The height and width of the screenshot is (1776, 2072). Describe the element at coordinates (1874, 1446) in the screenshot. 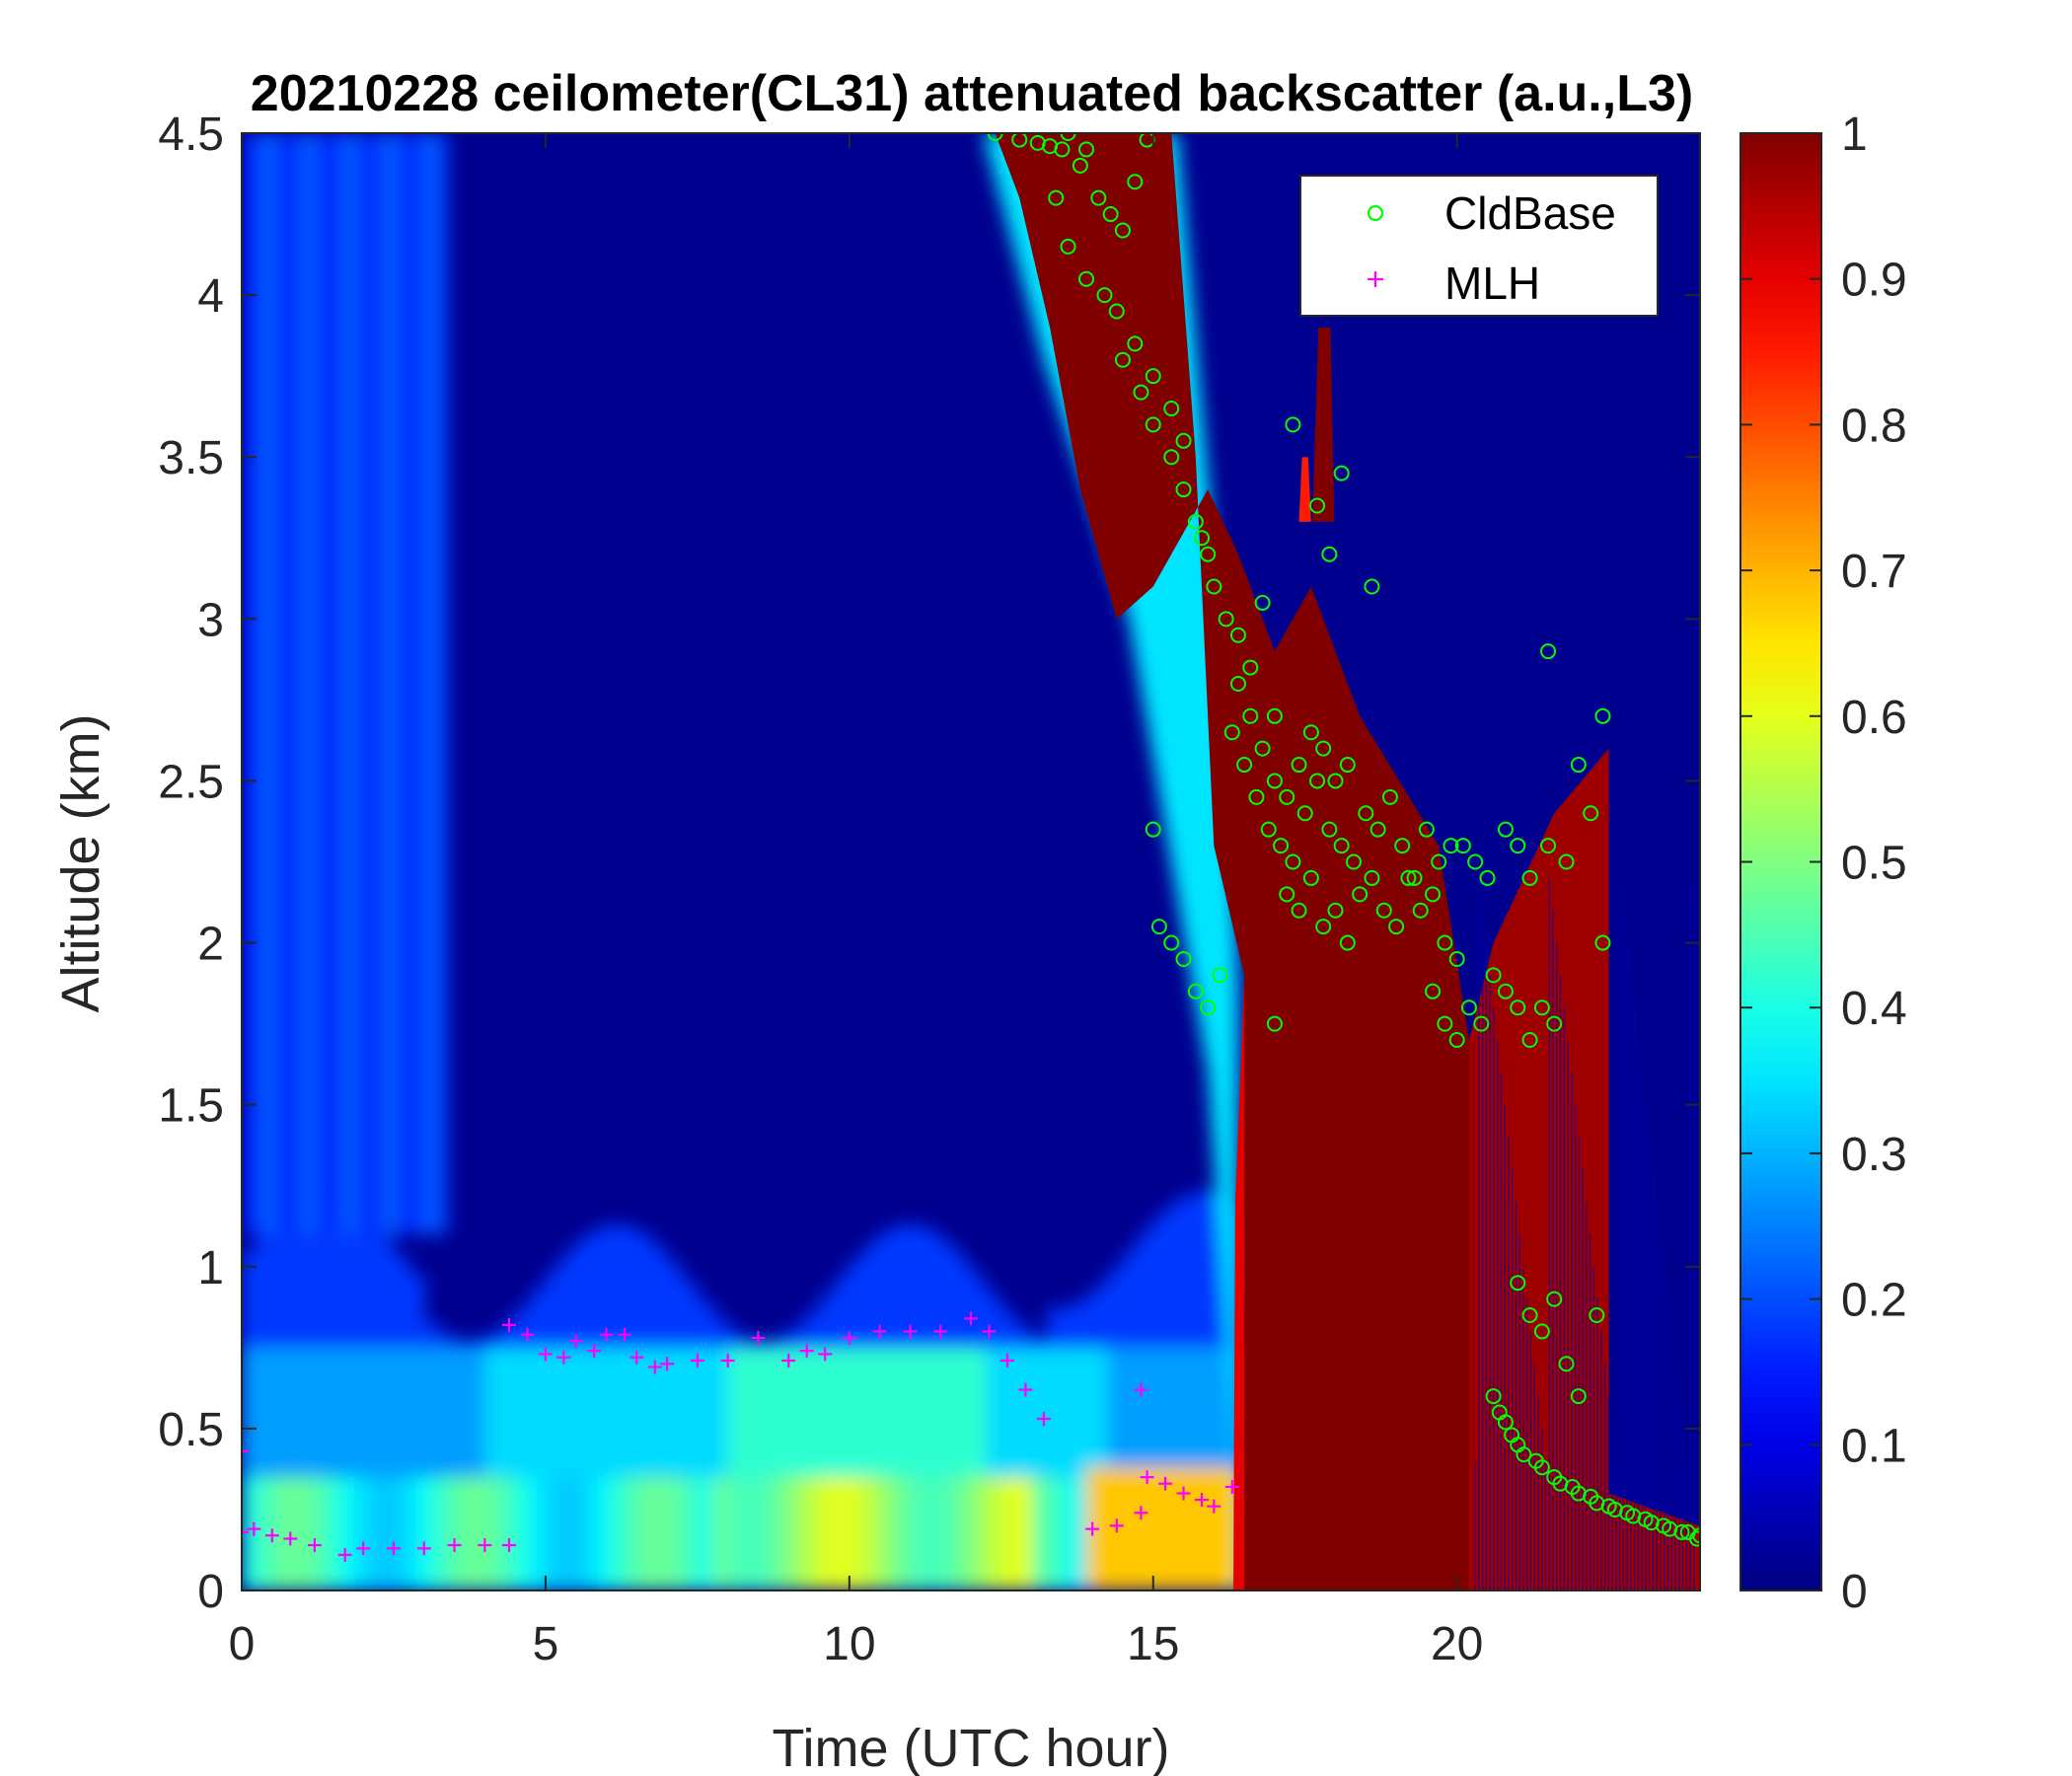

I see `colorbar-tick-label: 0.1` at that location.